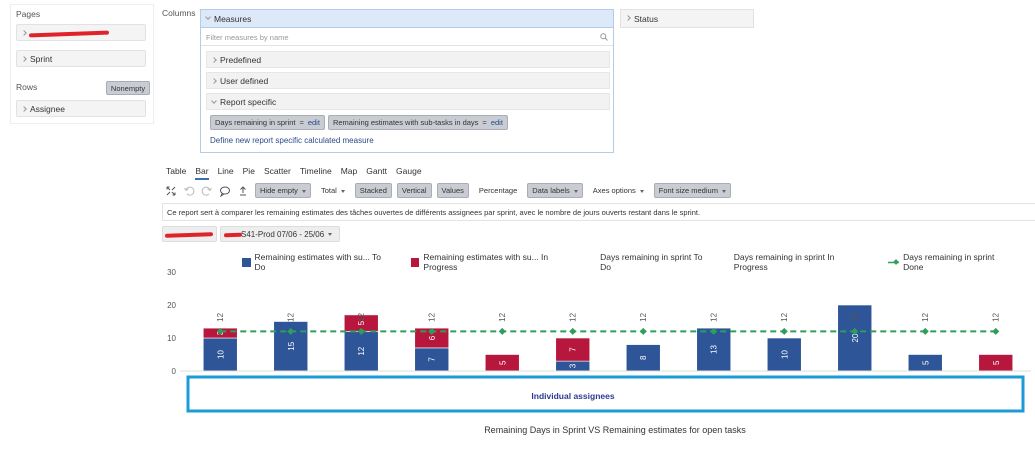  I want to click on chip-label: Days remaining in sprint, so click(255, 122).